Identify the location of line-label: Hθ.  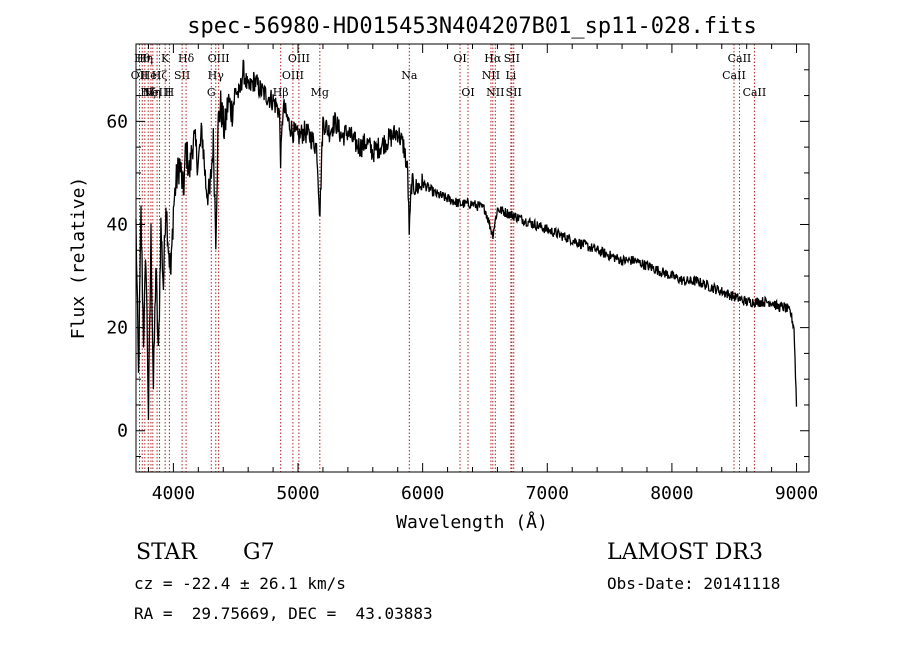
(142, 58).